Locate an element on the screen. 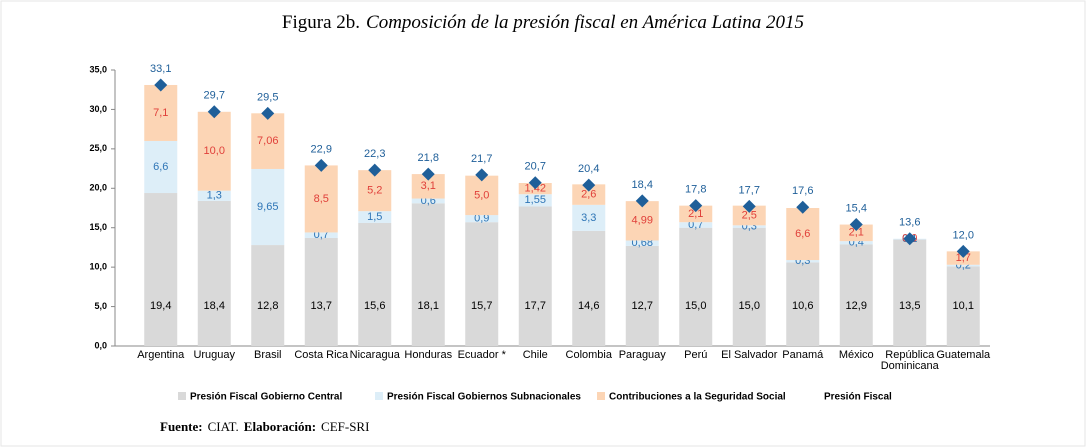 The width and height of the screenshot is (1086, 447). value-label: 2,6 is located at coordinates (588, 195).